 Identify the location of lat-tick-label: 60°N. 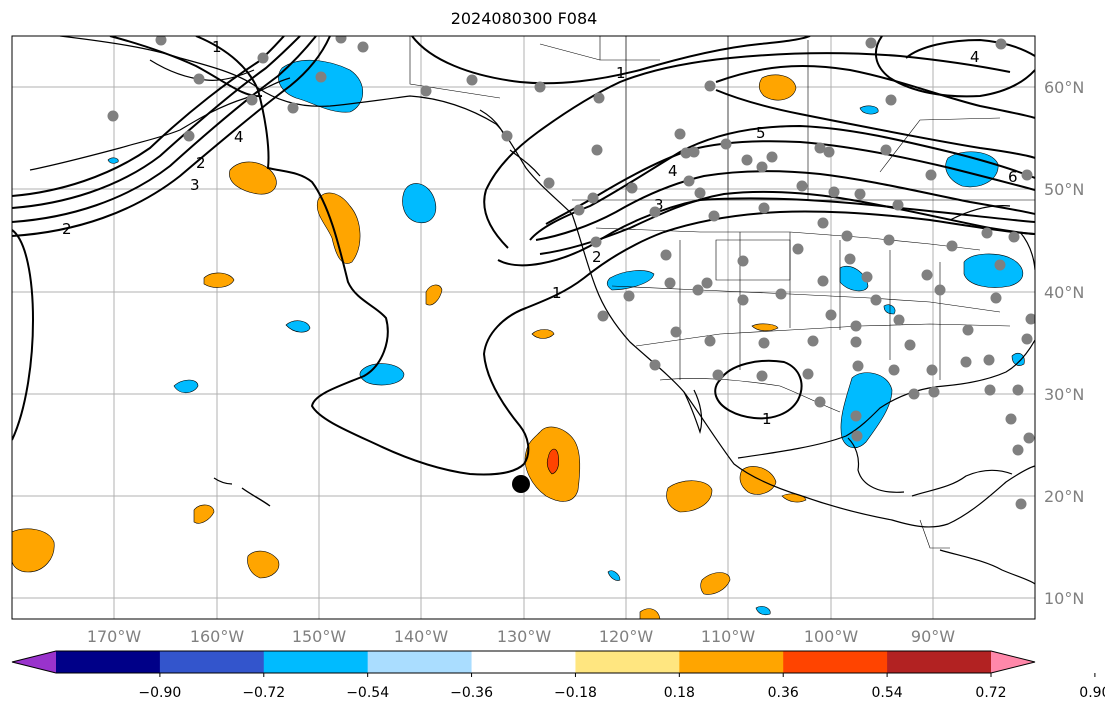
(1064, 87).